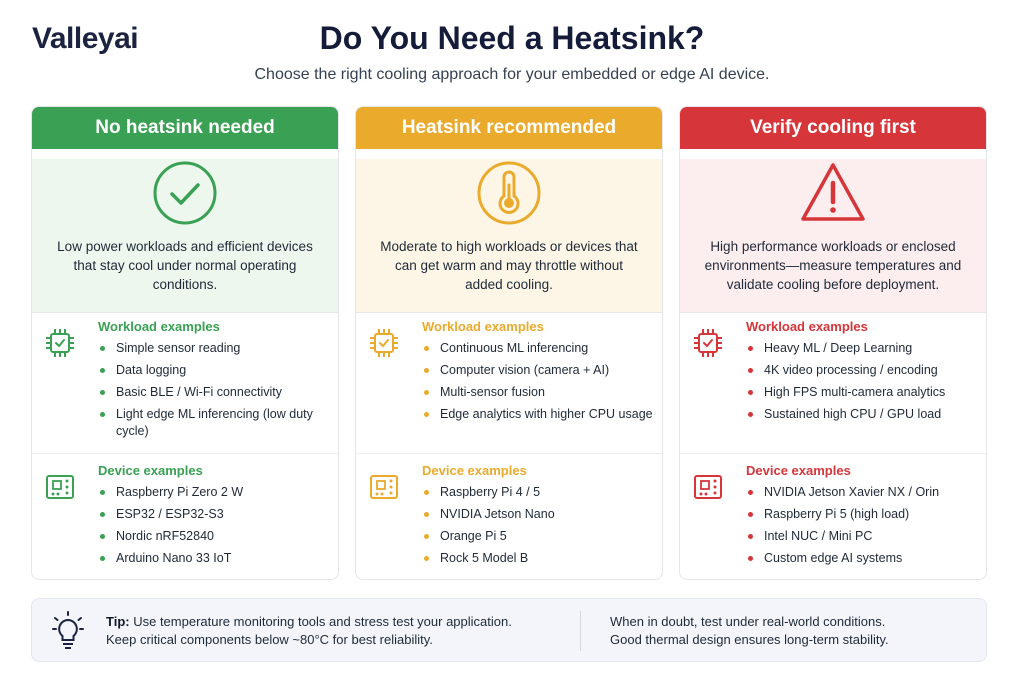 Image resolution: width=1024 pixels, height=683 pixels. I want to click on list-item: Multi-sensor fusion, so click(542, 392).